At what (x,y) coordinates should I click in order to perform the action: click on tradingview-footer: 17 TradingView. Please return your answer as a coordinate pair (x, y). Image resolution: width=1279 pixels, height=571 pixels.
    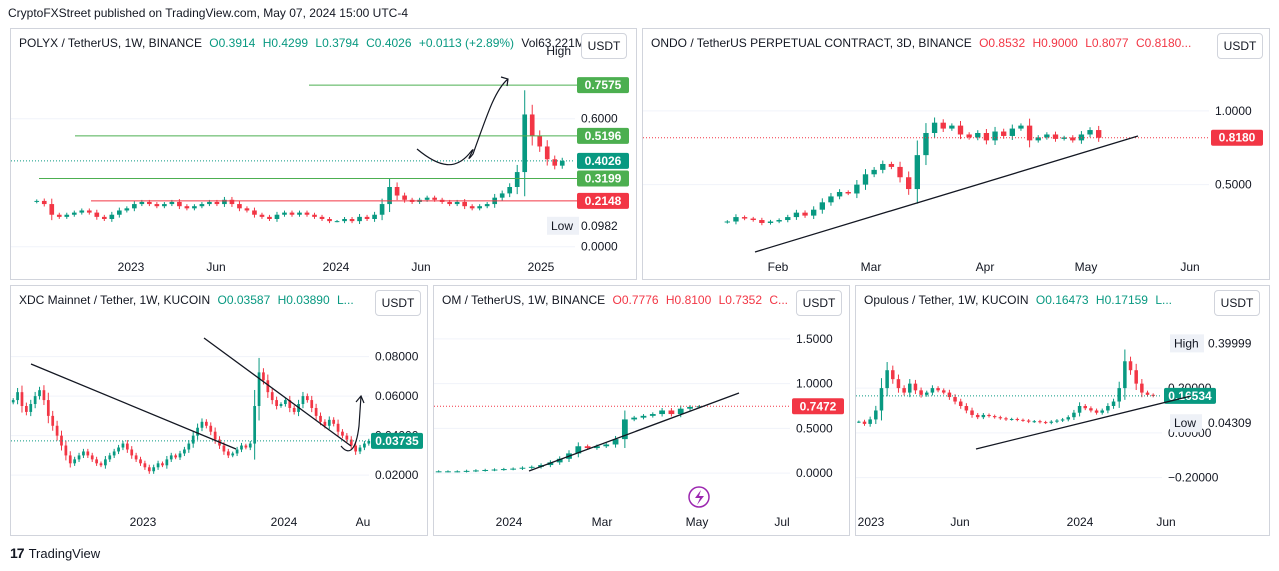
    Looking at the image, I should click on (55, 553).